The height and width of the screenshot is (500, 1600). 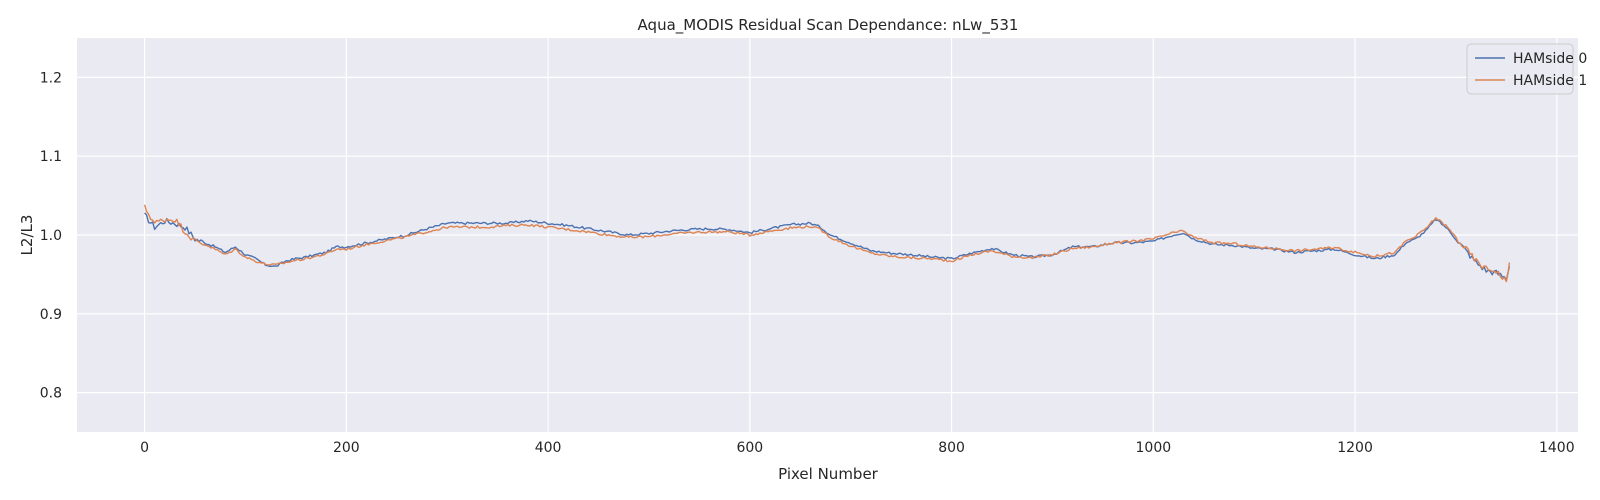 I want to click on y-tick-label: 1.0, so click(x=51, y=236).